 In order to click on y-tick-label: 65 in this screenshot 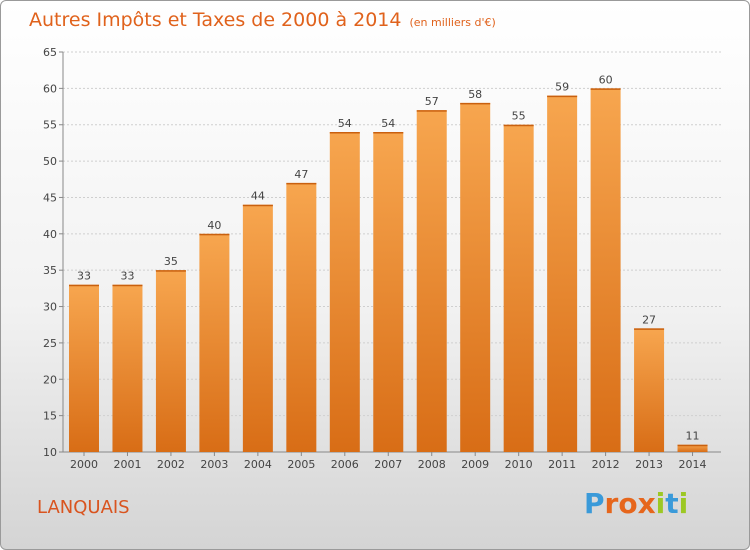, I will do `click(50, 52)`.